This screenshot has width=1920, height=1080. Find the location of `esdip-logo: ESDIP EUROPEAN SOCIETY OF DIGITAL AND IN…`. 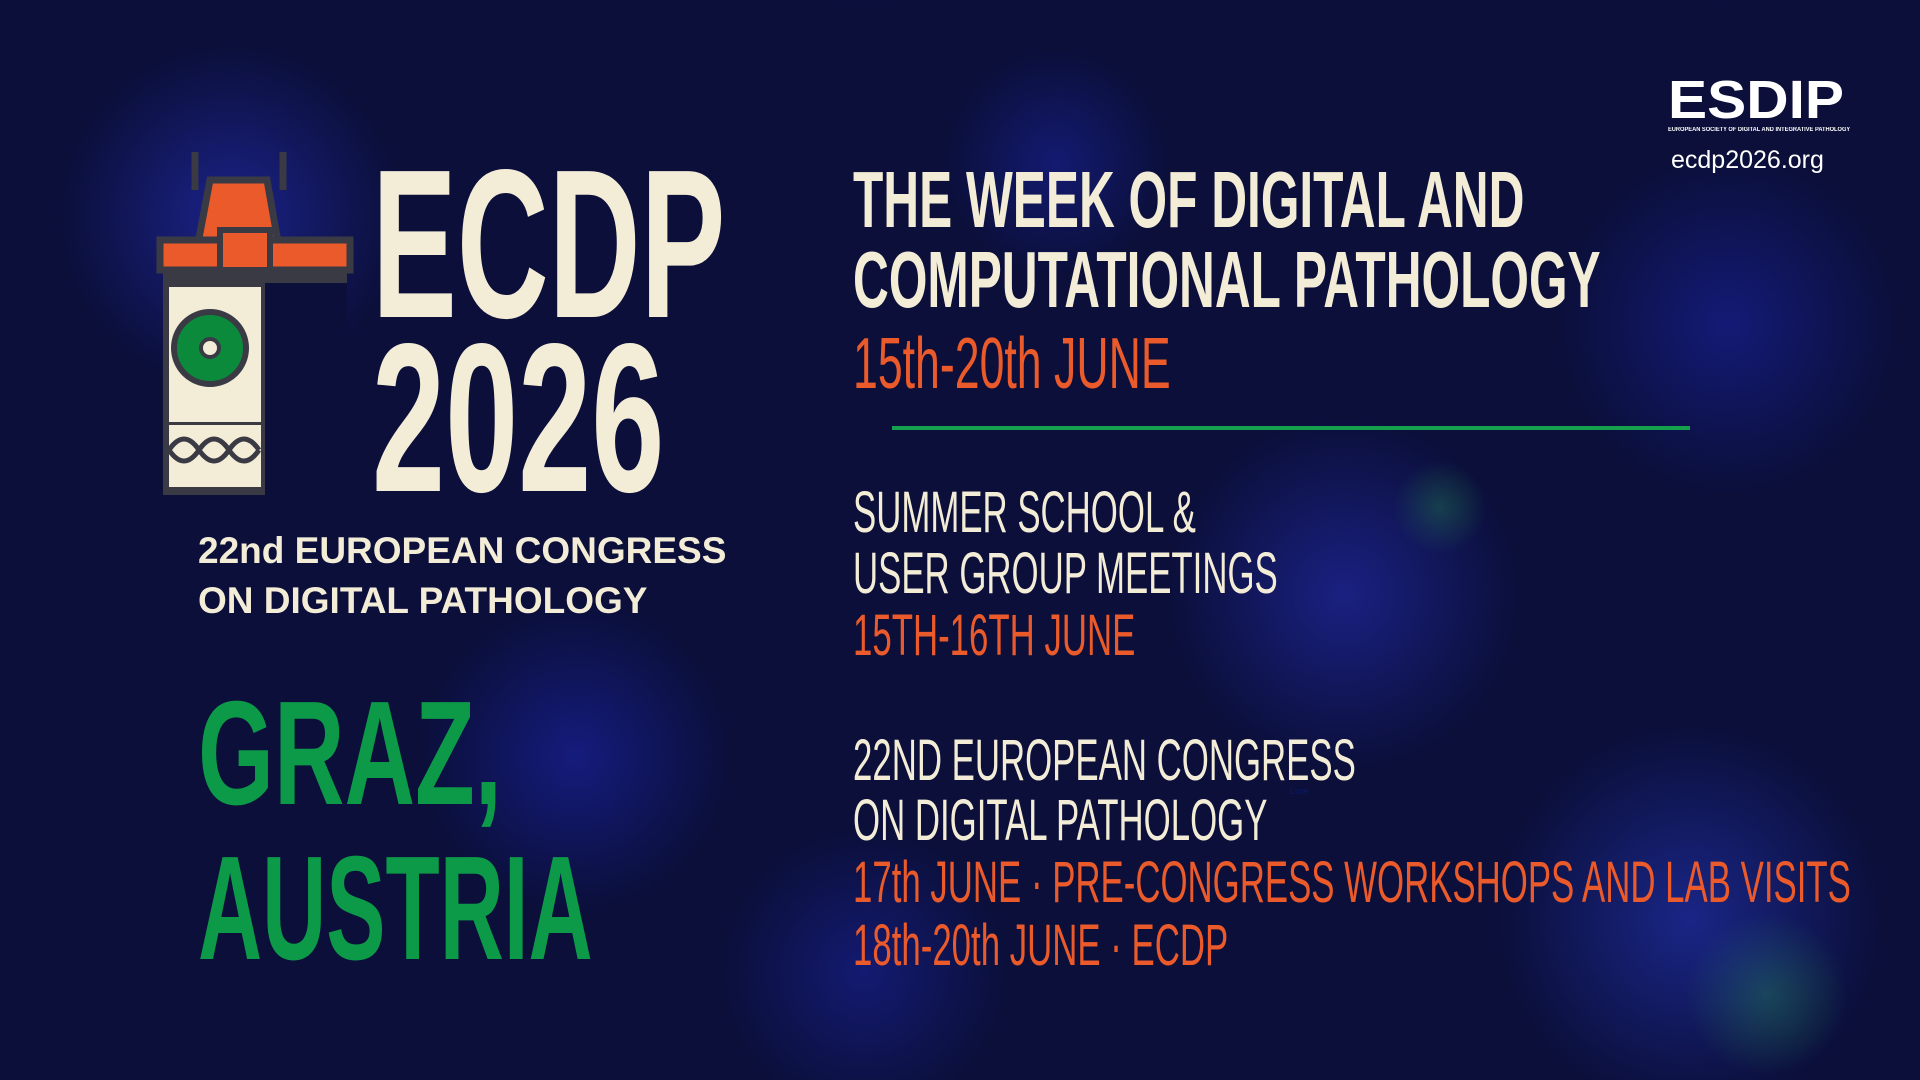

esdip-logo: ESDIP EUROPEAN SOCIETY OF DIGITAL AND IN… is located at coordinates (1759, 101).